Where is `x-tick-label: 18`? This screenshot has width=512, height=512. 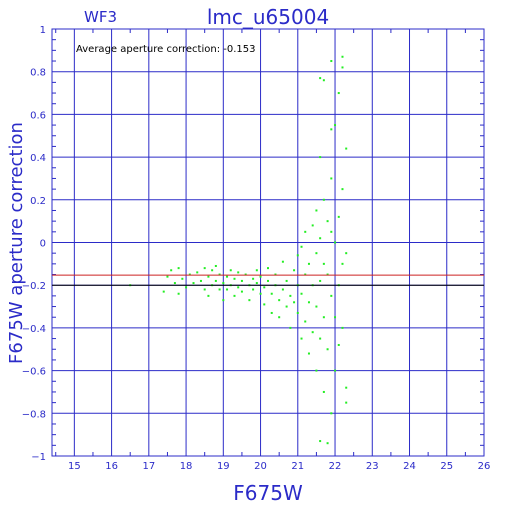
x-tick-label: 18 is located at coordinates (186, 466).